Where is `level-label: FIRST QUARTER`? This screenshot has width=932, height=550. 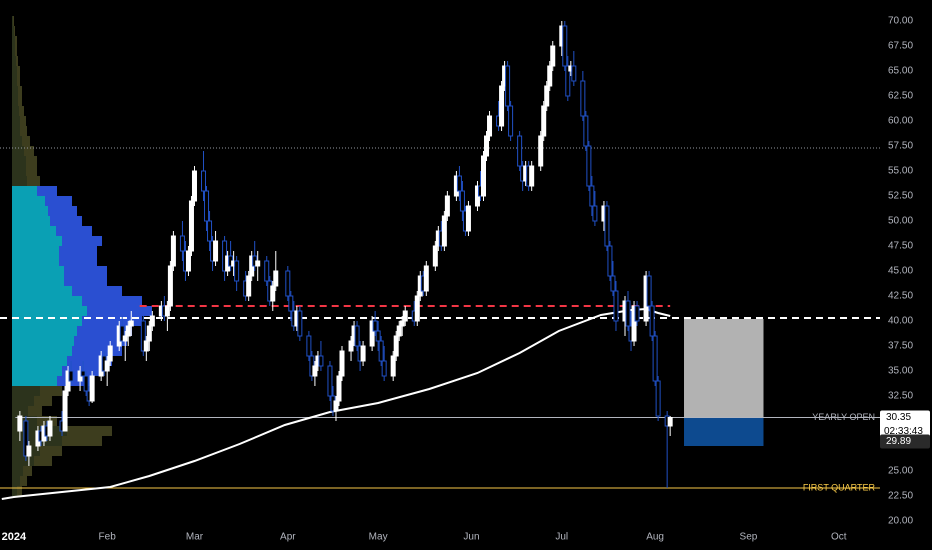 level-label: FIRST QUARTER is located at coordinates (839, 487).